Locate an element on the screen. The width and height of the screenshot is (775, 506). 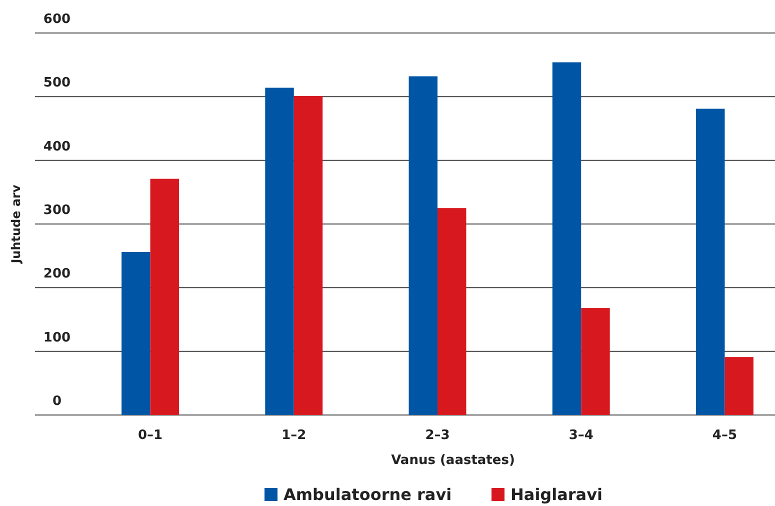
legend-label: Haiglaravi is located at coordinates (556, 494).